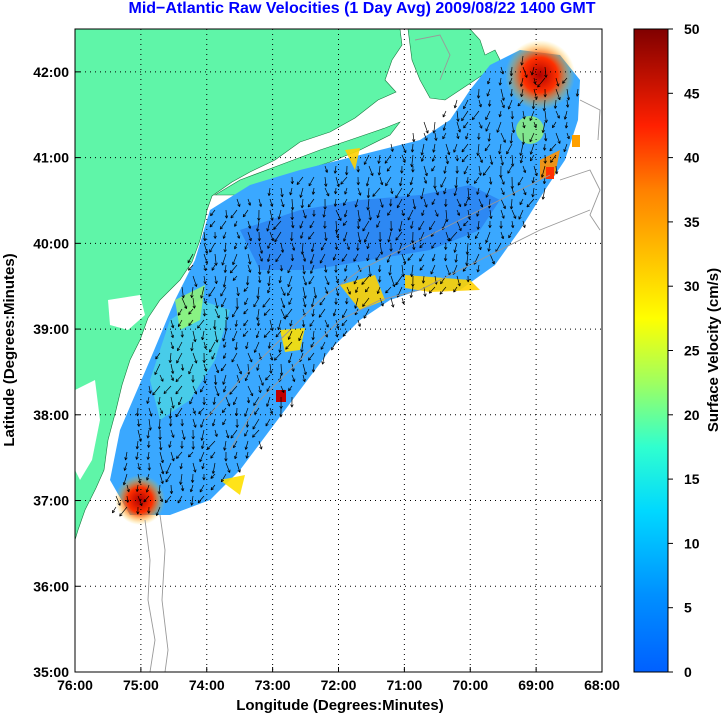 The width and height of the screenshot is (724, 714). Describe the element at coordinates (51, 501) in the screenshot. I see `y-tick-label: 37:00` at that location.